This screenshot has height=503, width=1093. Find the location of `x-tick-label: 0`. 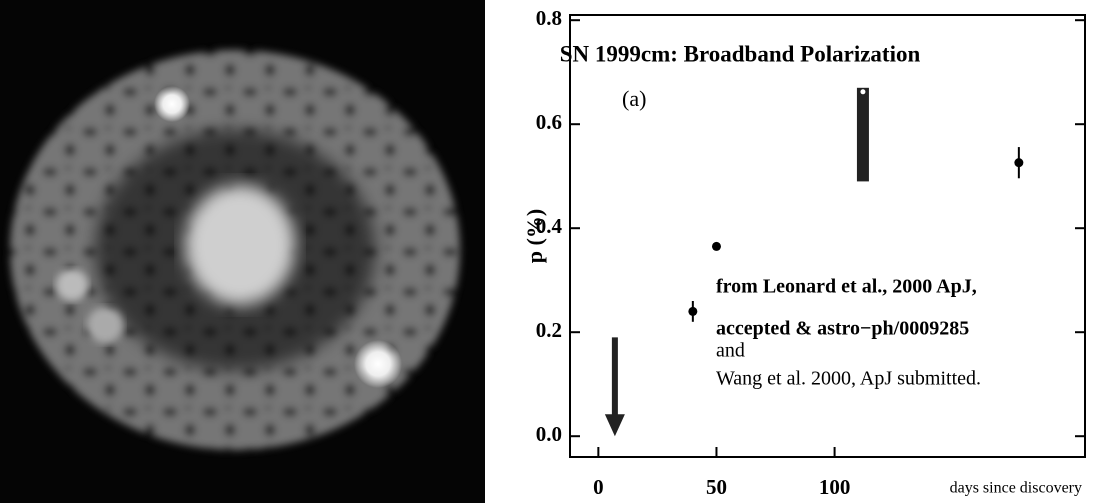

x-tick-label: 0 is located at coordinates (598, 487).